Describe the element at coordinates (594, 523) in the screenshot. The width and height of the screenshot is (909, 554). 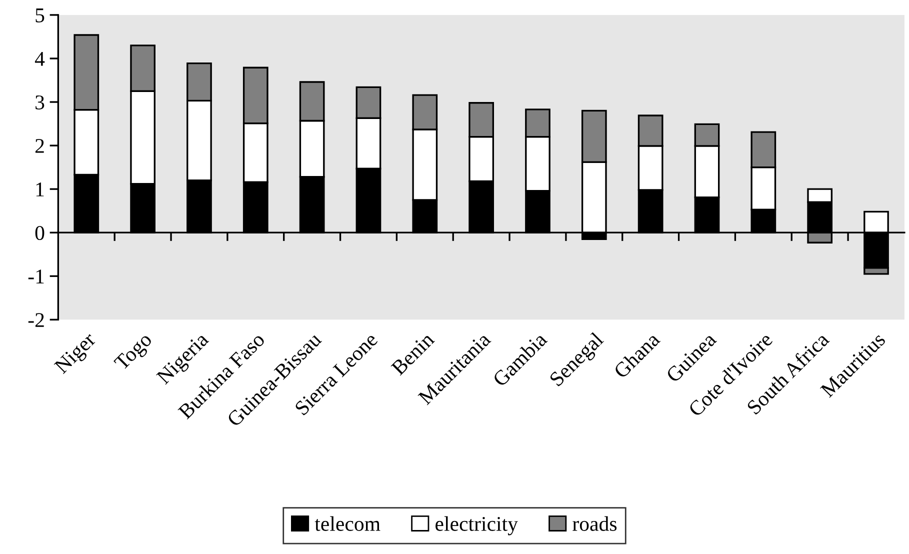
I see `legend-label: roads` at that location.